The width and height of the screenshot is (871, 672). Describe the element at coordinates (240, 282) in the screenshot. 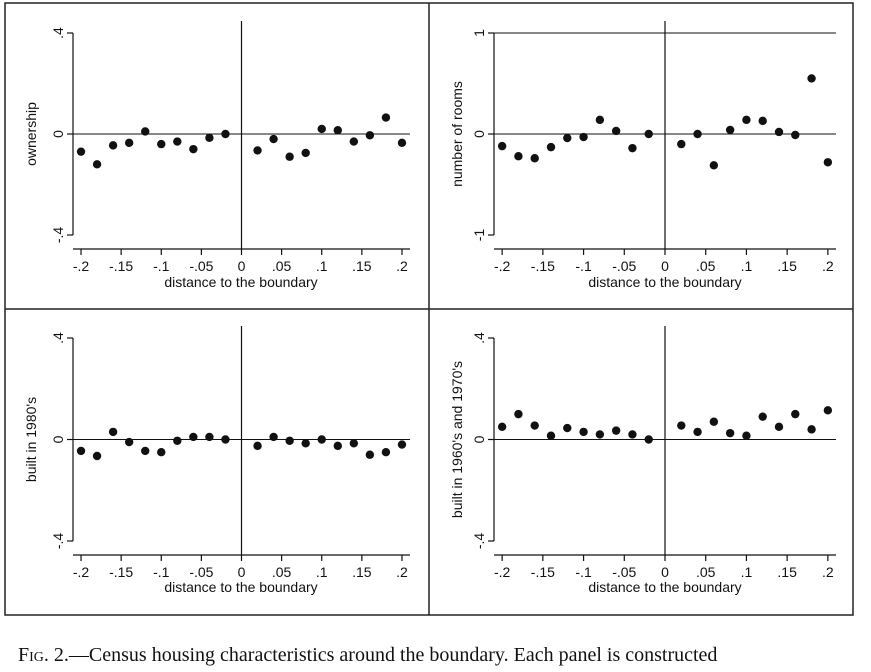

I see `x-axis-label: distance to the boundary` at that location.